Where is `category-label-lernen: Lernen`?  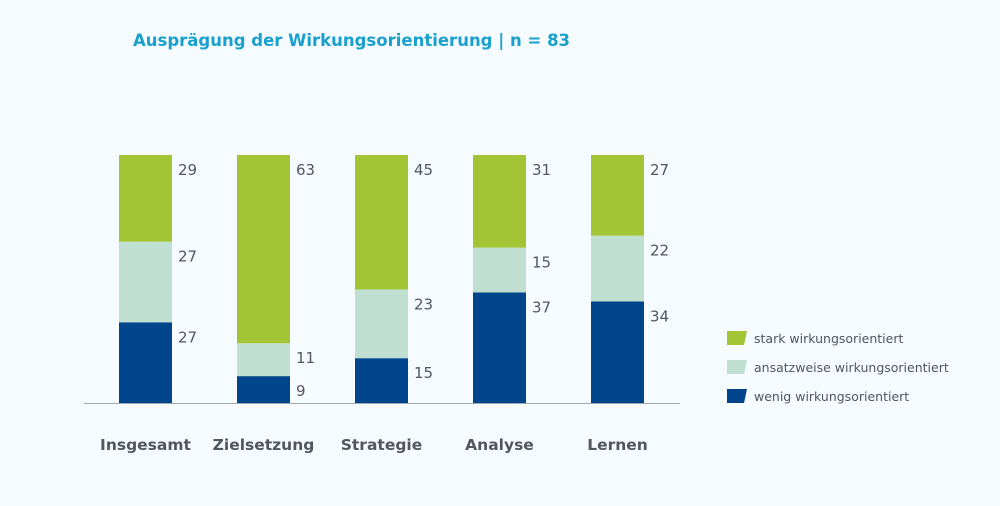
category-label-lernen: Lernen is located at coordinates (617, 445).